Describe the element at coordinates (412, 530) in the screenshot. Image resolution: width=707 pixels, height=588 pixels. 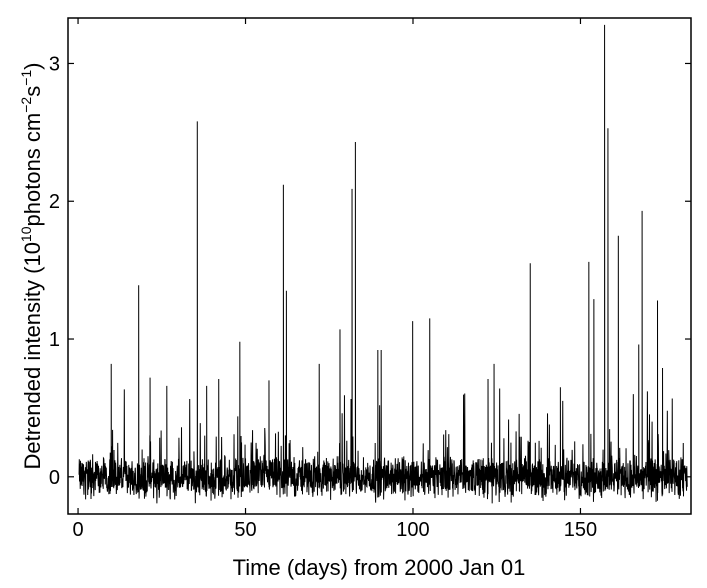
I see `x-tick-label: 100` at that location.